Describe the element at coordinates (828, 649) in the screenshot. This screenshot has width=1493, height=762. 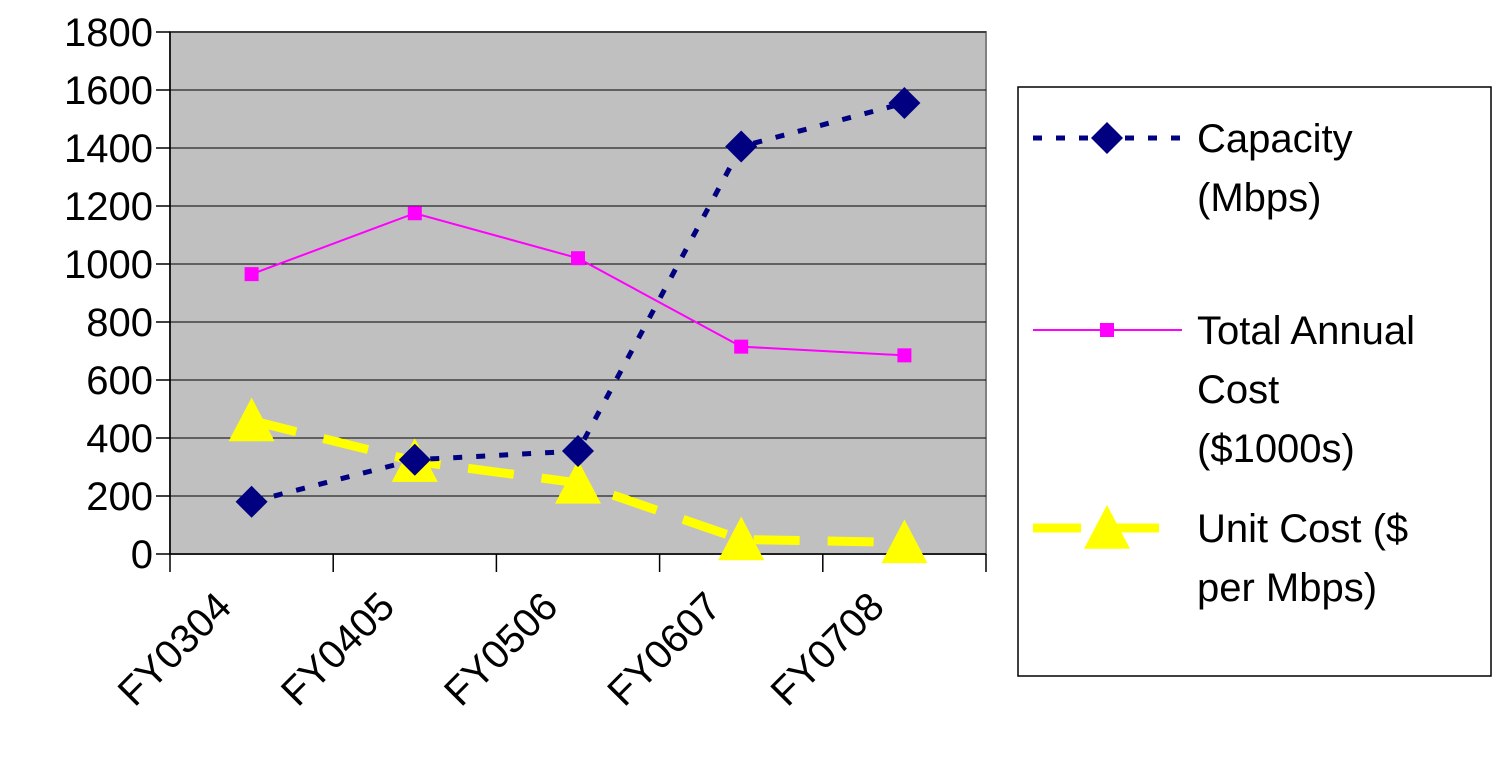
I see `x-tick-label: FY0708` at that location.